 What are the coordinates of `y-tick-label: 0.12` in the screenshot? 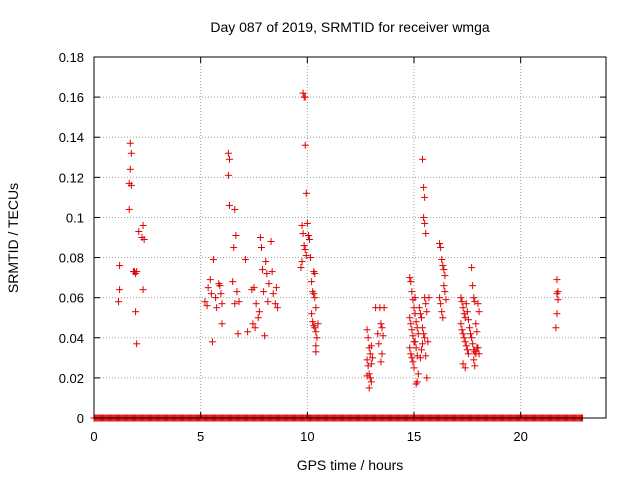 It's located at (71, 177).